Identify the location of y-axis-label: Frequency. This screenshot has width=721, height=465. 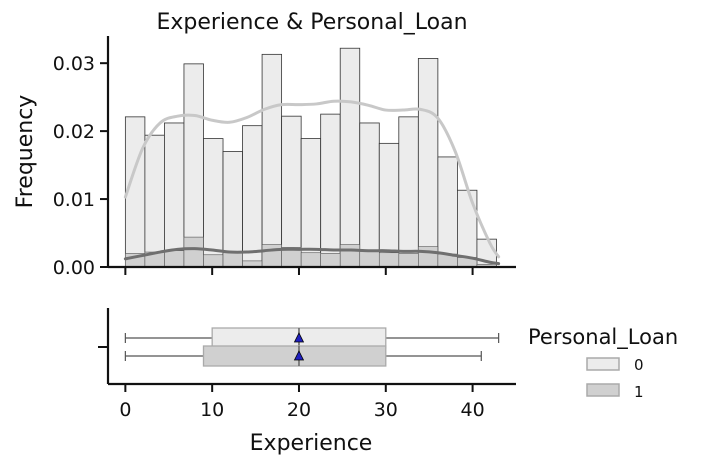
(25, 152).